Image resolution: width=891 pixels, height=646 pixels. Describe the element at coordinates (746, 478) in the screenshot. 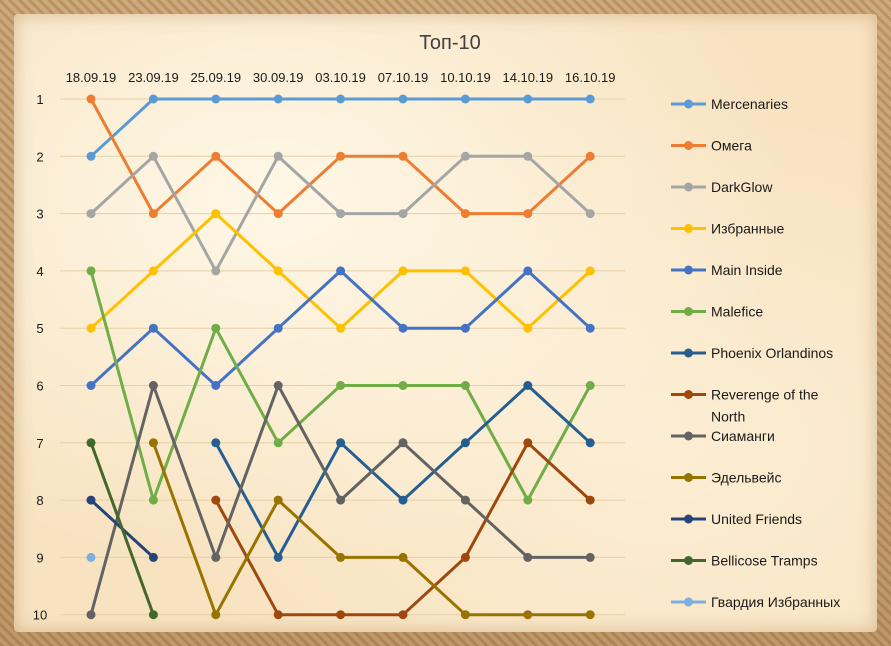

I see `legend-label: Эдельвейс` at that location.